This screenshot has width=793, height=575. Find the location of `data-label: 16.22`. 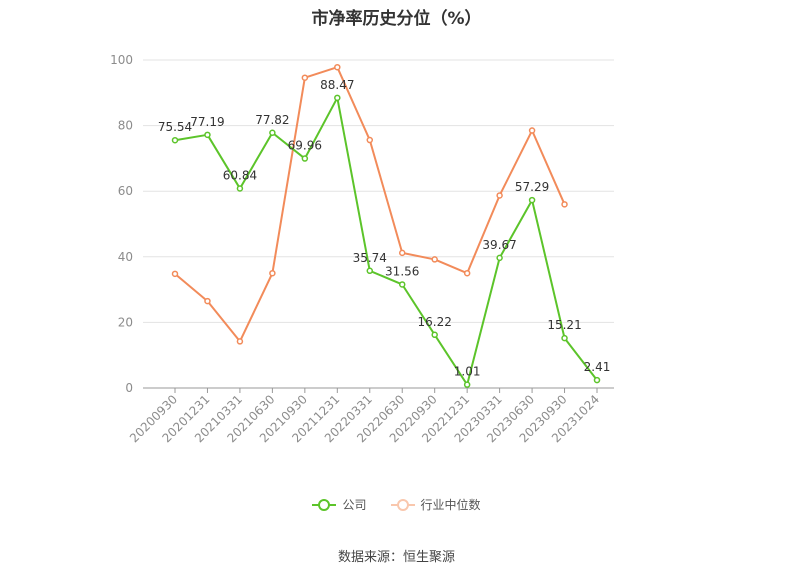

data-label: 16.22 is located at coordinates (435, 322).